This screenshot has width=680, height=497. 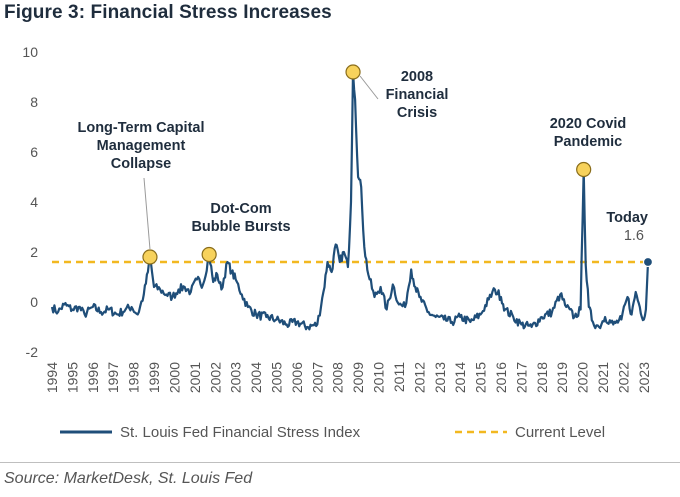 I want to click on x-tick-label: 1997, so click(x=113, y=377).